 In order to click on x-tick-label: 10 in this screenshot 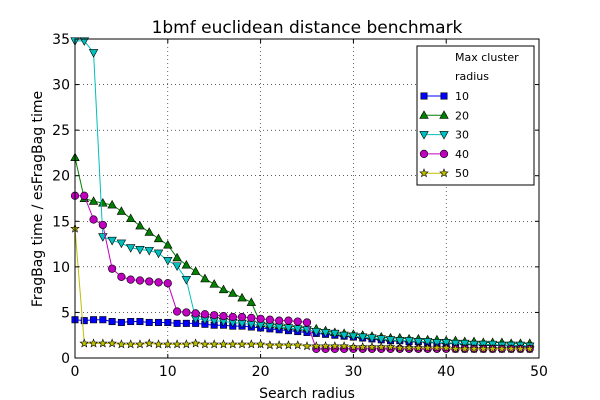, I will do `click(168, 372)`.